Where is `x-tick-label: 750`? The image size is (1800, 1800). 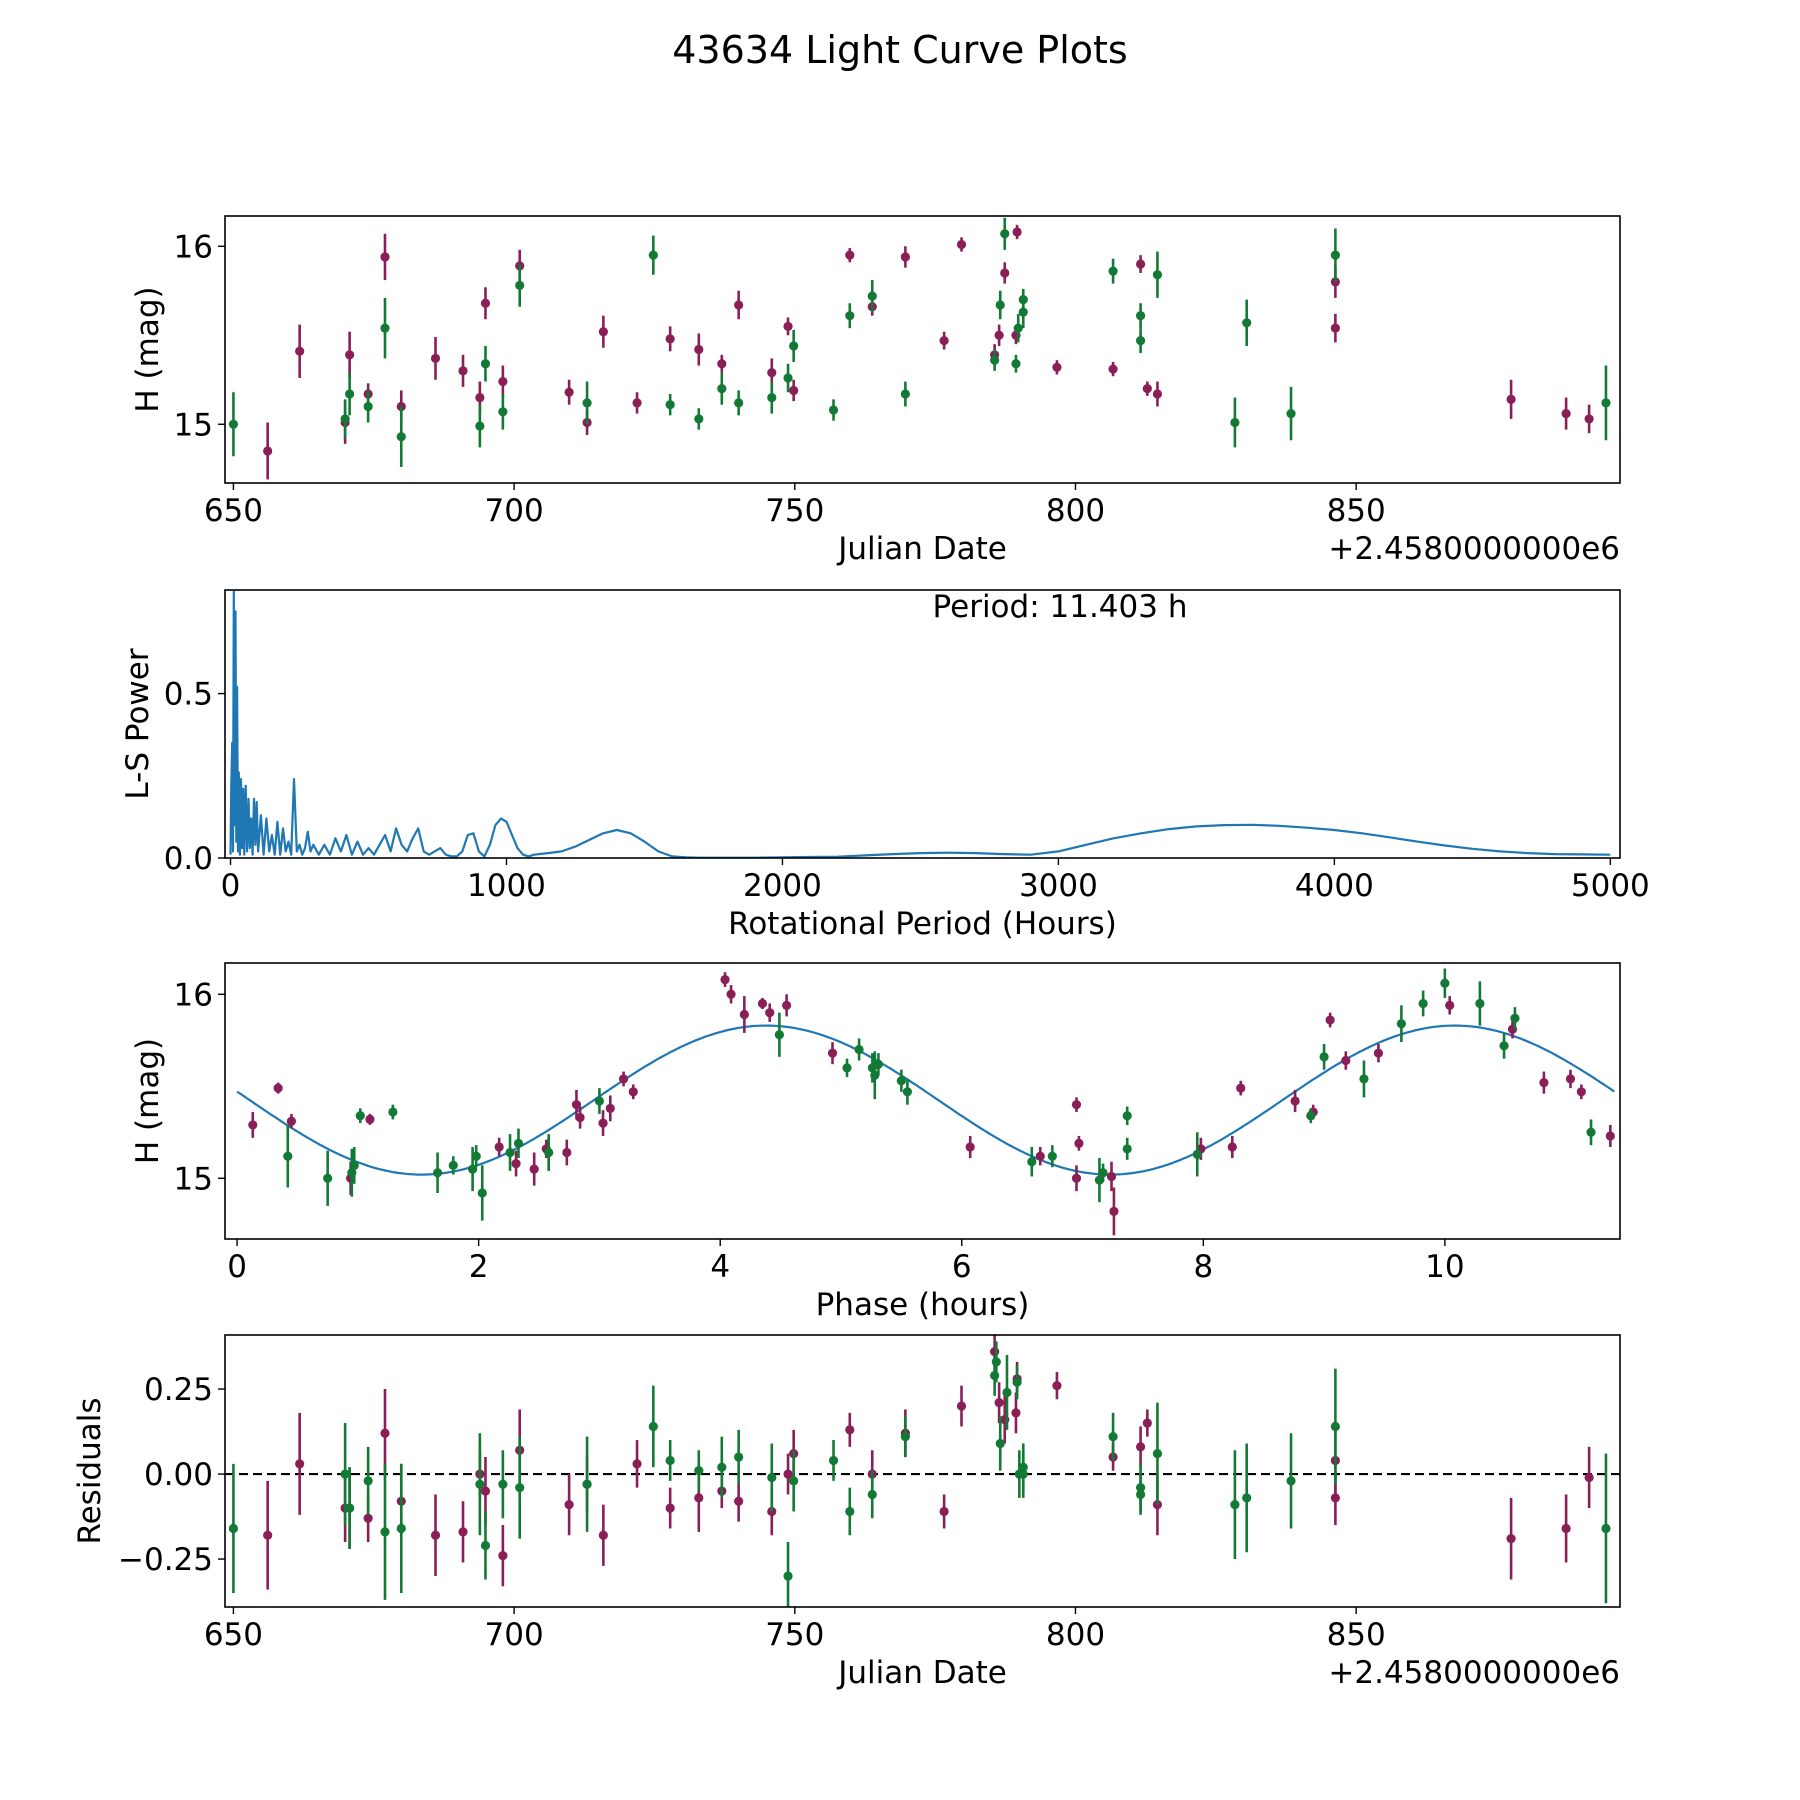 x-tick-label: 750 is located at coordinates (794, 511).